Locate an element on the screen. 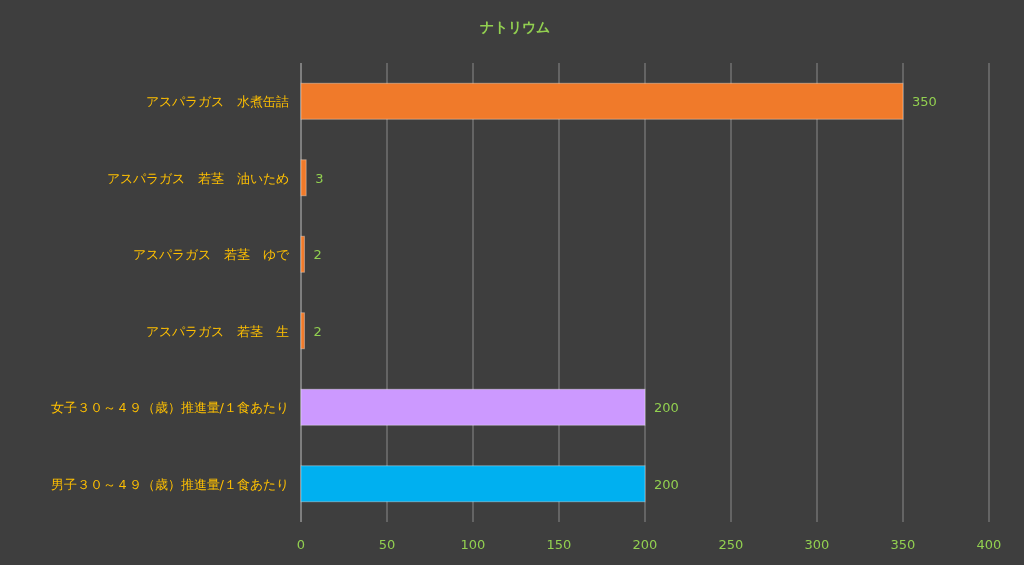 The height and width of the screenshot is (565, 1024). x-tick-label: 200 is located at coordinates (645, 544).